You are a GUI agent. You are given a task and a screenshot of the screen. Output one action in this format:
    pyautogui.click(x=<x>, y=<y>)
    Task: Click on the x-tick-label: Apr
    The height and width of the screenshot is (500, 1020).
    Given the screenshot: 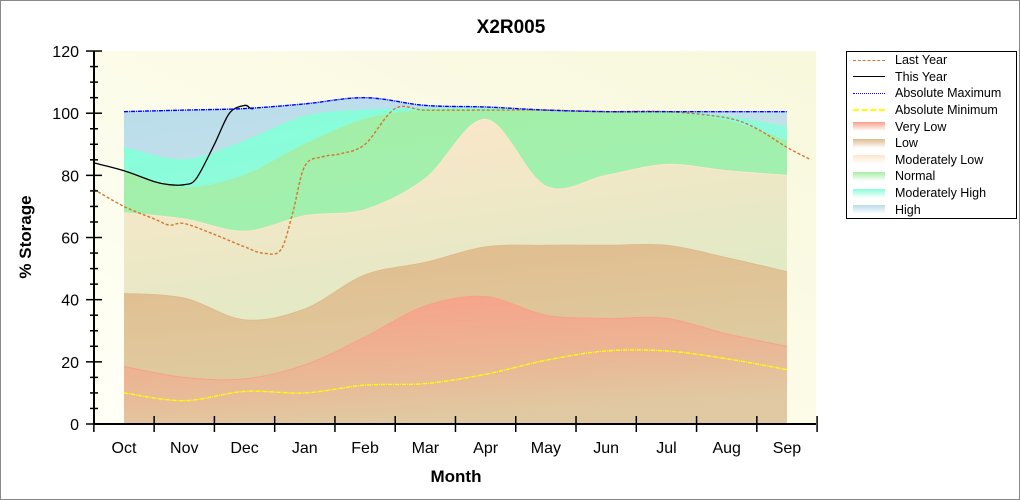 What is the action you would take?
    pyautogui.click(x=486, y=448)
    